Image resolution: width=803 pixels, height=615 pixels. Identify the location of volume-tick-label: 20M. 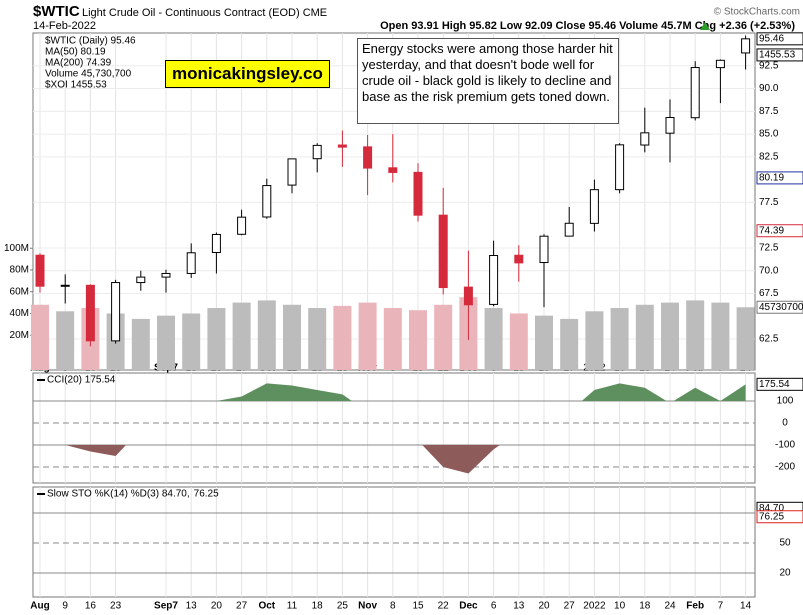
(19, 335).